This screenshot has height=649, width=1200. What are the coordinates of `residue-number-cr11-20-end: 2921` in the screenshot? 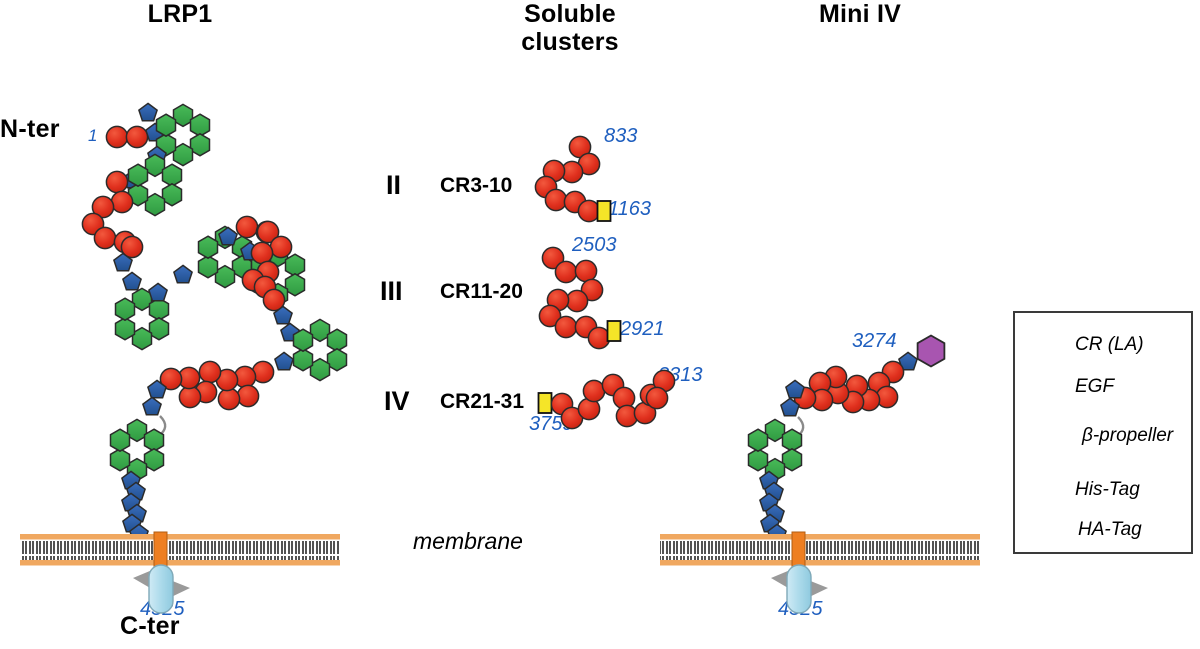 It's located at (642, 329).